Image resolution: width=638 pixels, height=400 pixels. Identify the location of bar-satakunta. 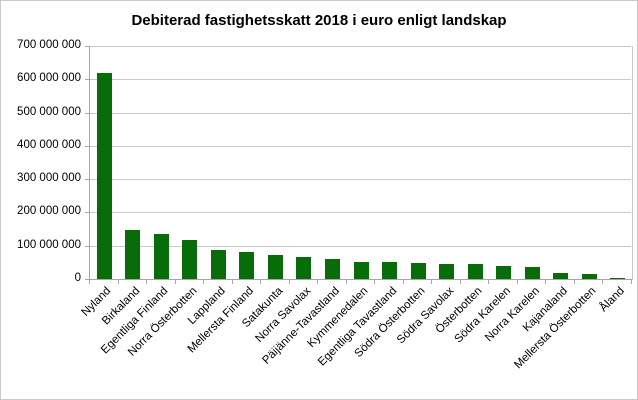
(275, 267).